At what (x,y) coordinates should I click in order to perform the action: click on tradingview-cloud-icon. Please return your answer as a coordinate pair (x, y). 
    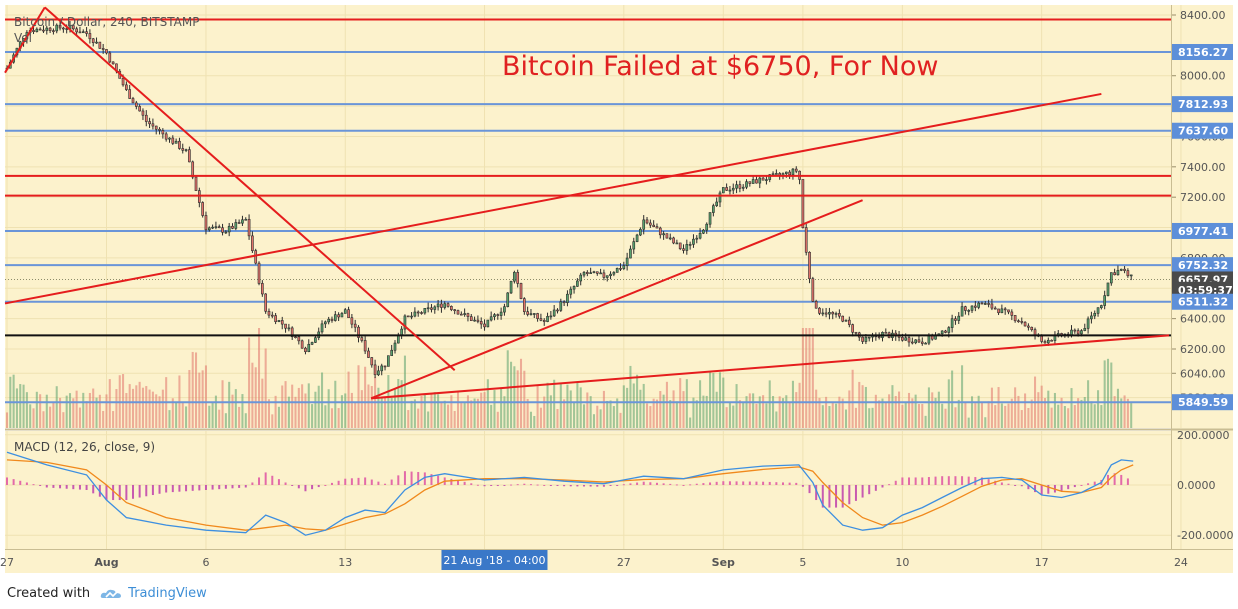
    Looking at the image, I should click on (111, 594).